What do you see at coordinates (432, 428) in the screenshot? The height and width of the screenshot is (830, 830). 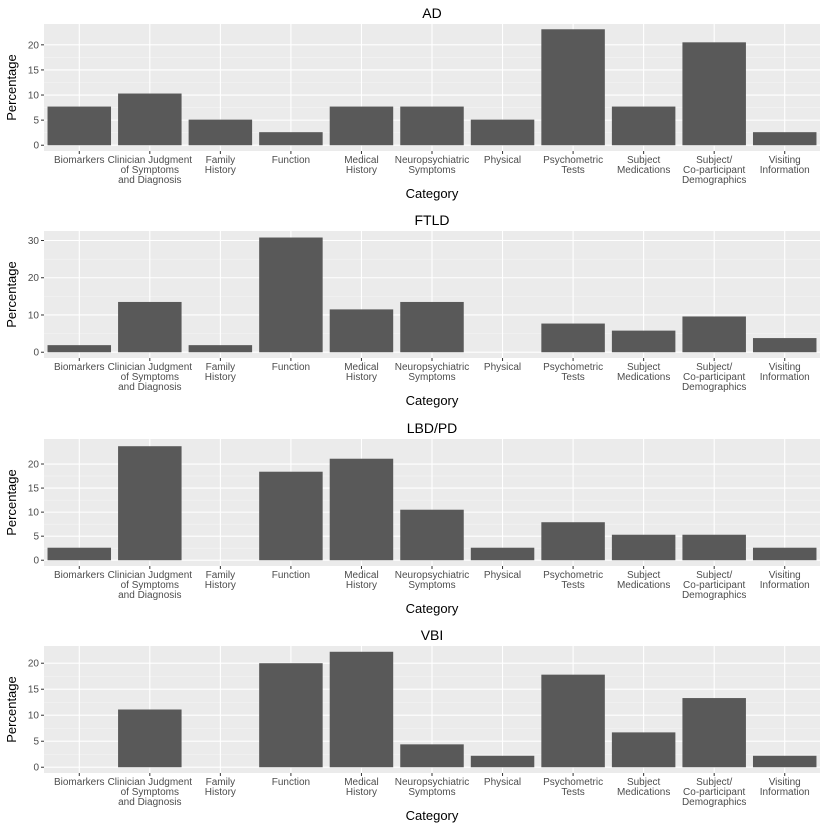 I see `panel-title: LBD/PD` at bounding box center [432, 428].